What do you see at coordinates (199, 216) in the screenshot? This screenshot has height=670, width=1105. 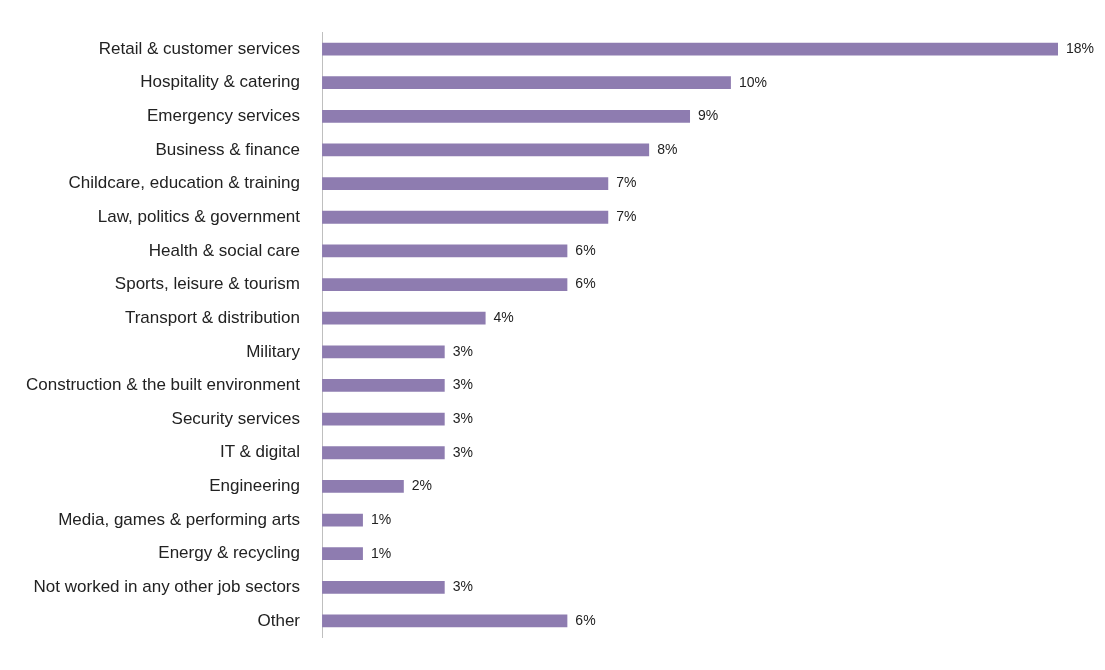 I see `y-tick-label: Law, politics & government` at bounding box center [199, 216].